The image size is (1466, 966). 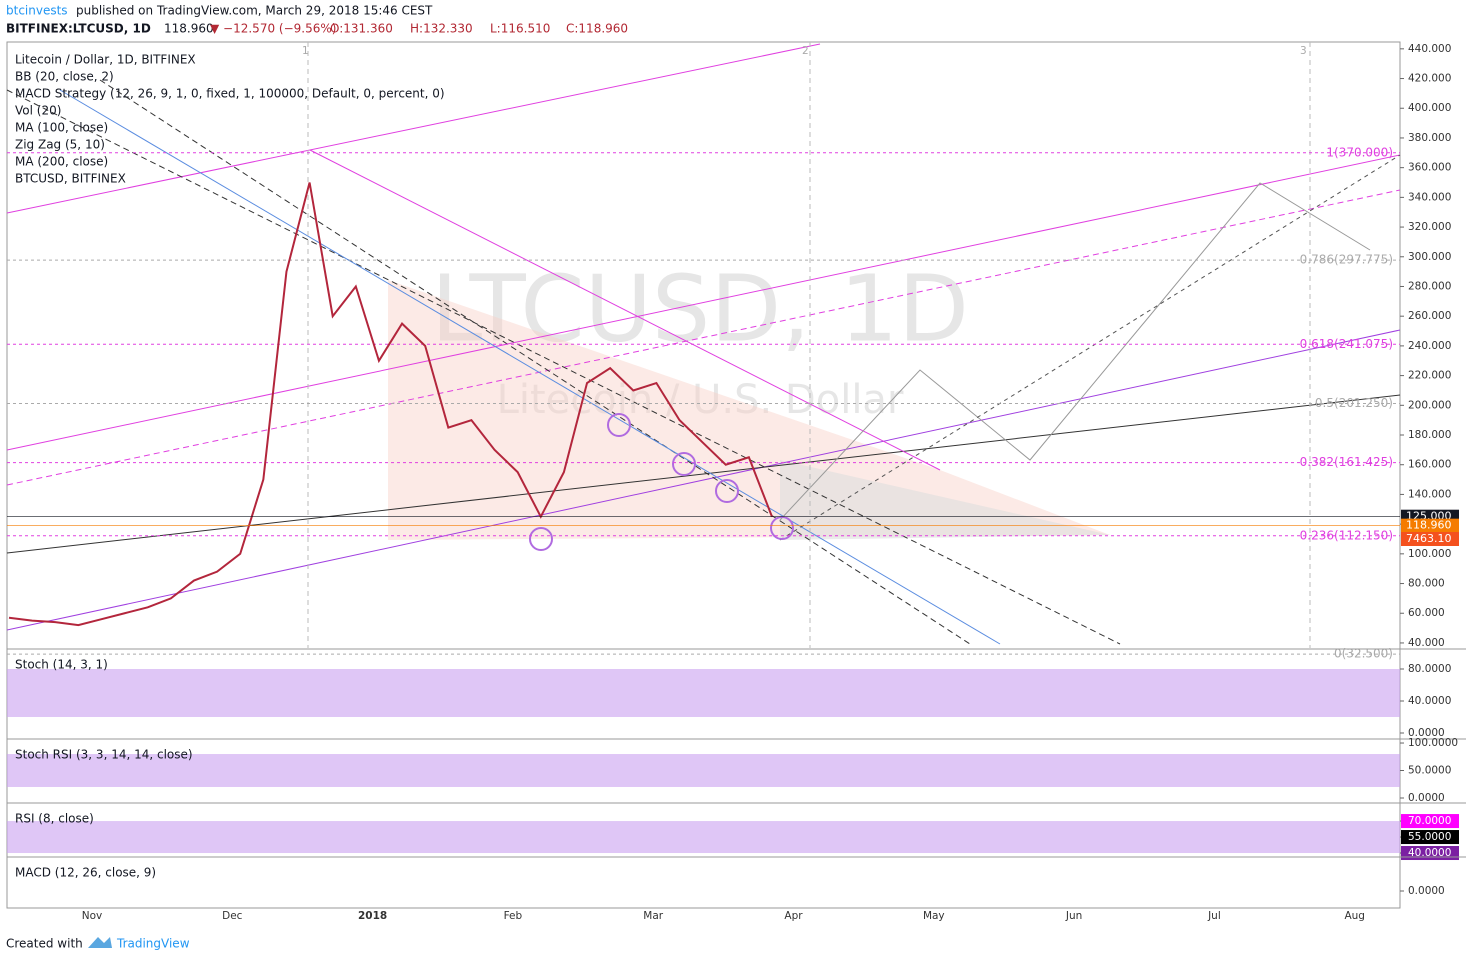 What do you see at coordinates (37, 11) in the screenshot?
I see `author: btcinvests` at bounding box center [37, 11].